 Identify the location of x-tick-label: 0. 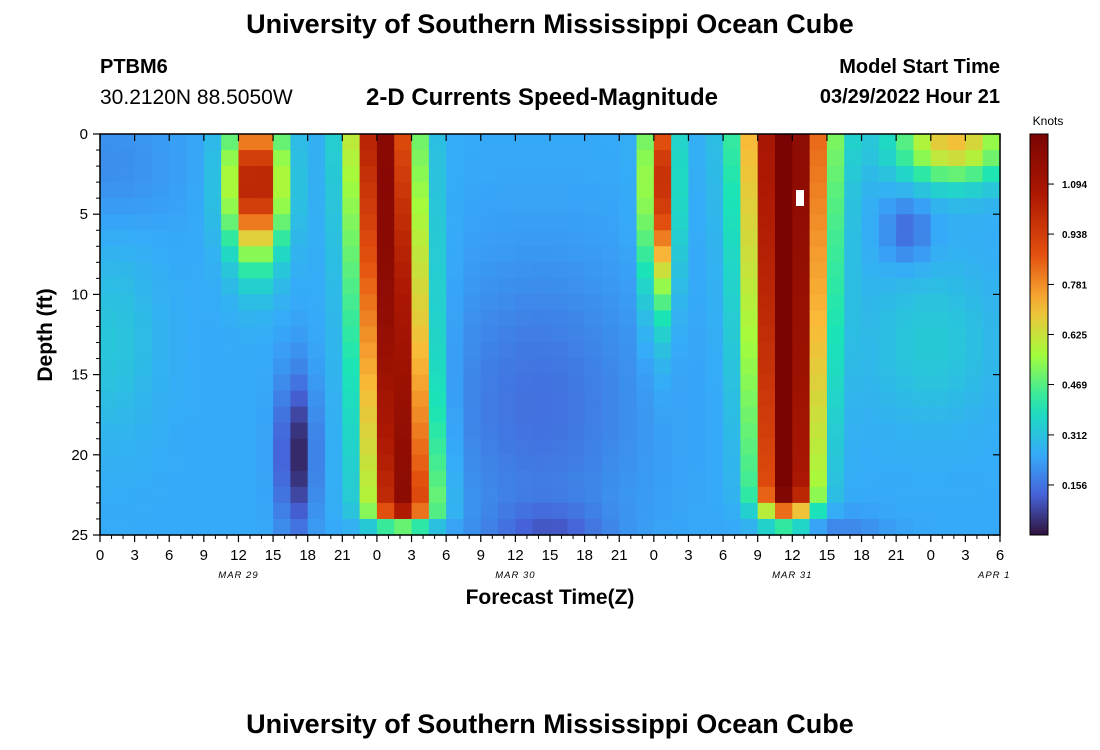
(100, 555).